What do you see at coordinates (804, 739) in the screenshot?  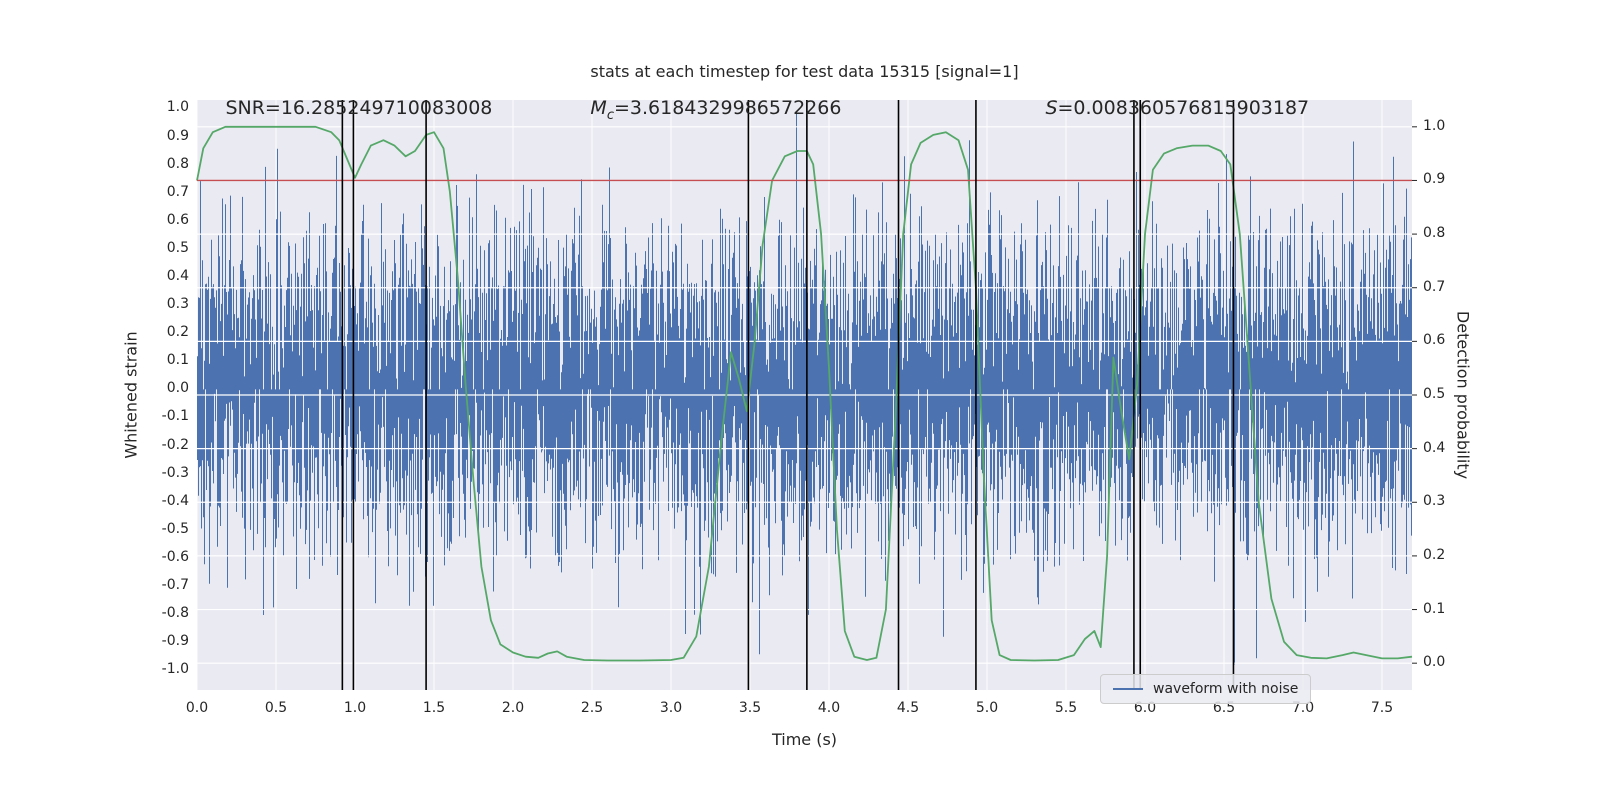 I see `x-axis-label: Time (s)` at bounding box center [804, 739].